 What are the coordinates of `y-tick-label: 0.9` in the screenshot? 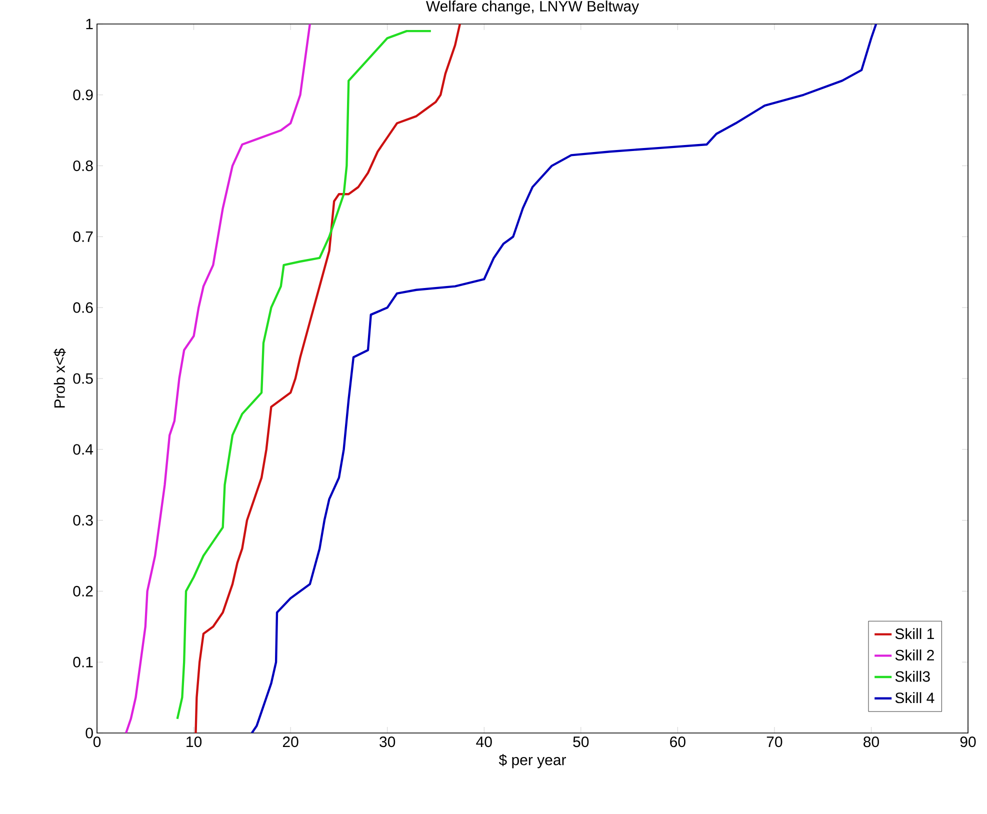 It's located at (83, 95).